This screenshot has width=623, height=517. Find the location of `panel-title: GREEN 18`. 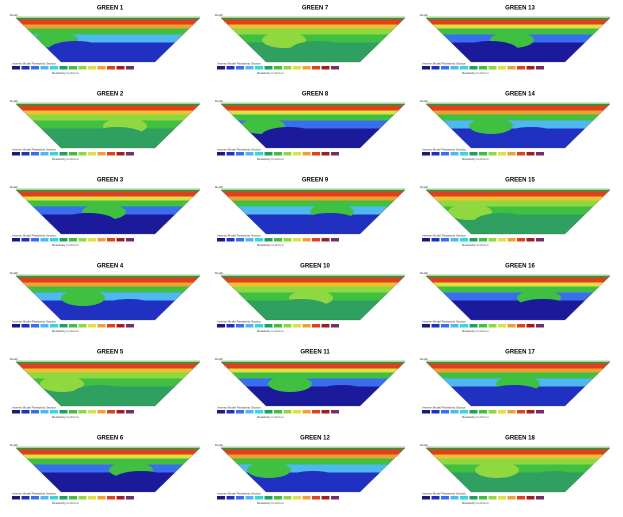

panel-title: GREEN 18 is located at coordinates (520, 439).